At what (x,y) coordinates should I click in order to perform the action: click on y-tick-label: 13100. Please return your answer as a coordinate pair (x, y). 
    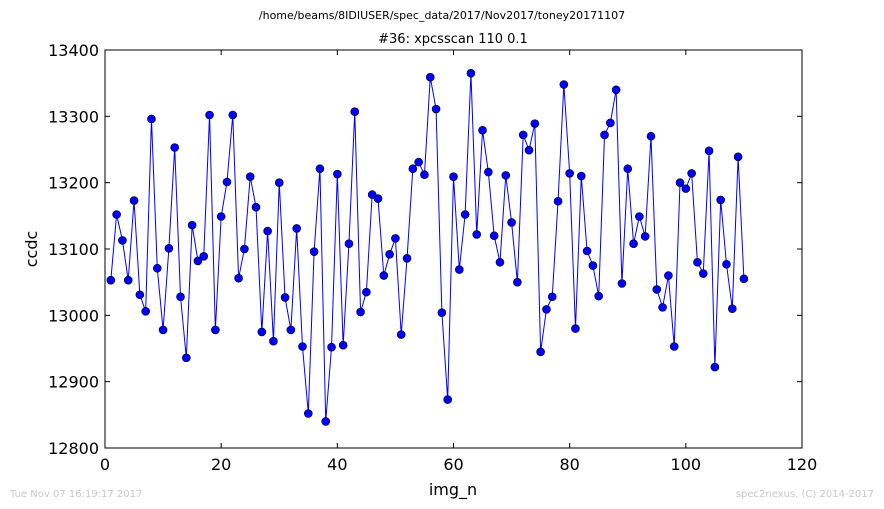
    Looking at the image, I should click on (73, 249).